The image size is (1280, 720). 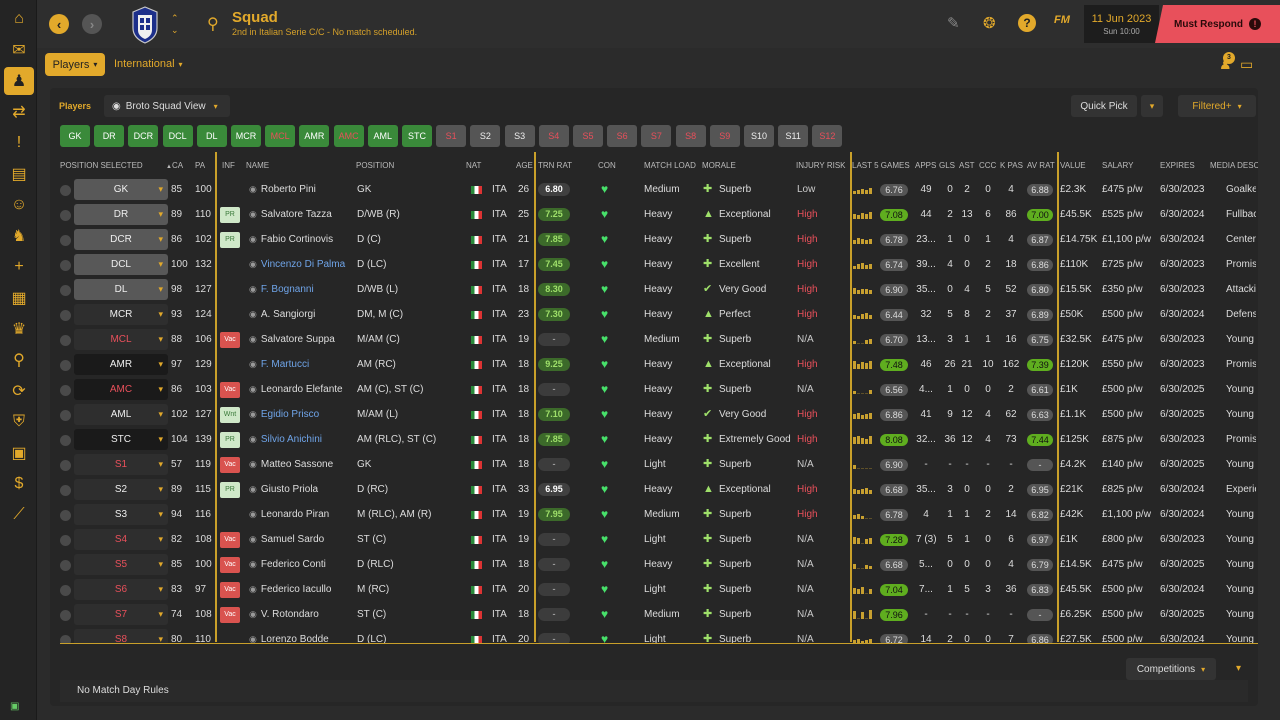 What do you see at coordinates (121, 514) in the screenshot?
I see `position-select: S3 ▾` at bounding box center [121, 514].